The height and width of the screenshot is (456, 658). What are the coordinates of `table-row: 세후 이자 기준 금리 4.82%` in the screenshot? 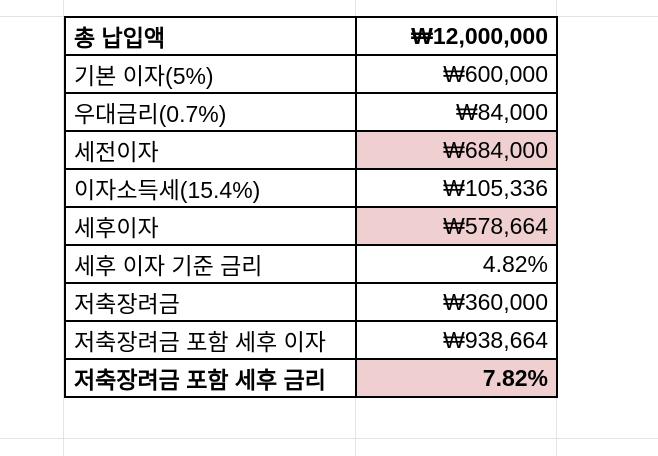 It's located at (311, 264).